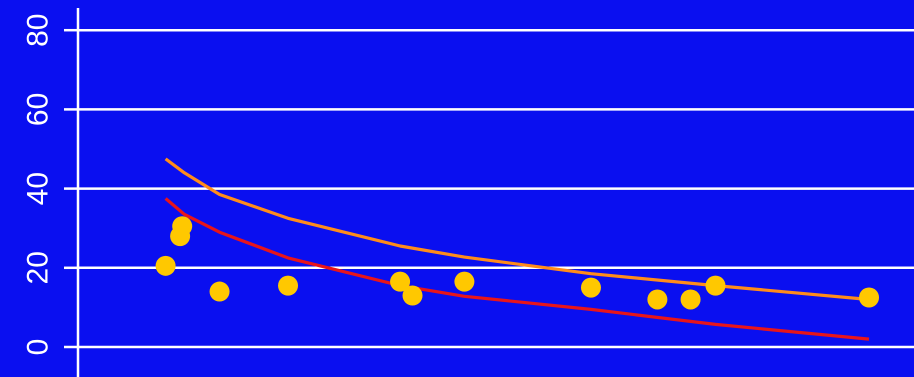 This screenshot has width=914, height=377. What do you see at coordinates (38, 109) in the screenshot?
I see `y-tick-label-60: 60` at bounding box center [38, 109].